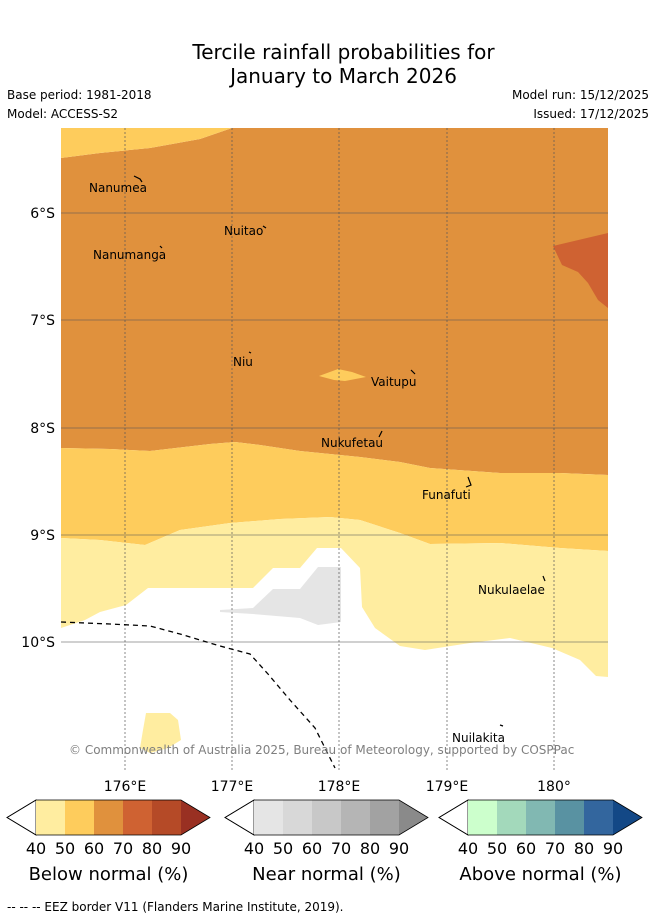  I want to click on colorbar-title: Below normal (%), so click(109, 874).